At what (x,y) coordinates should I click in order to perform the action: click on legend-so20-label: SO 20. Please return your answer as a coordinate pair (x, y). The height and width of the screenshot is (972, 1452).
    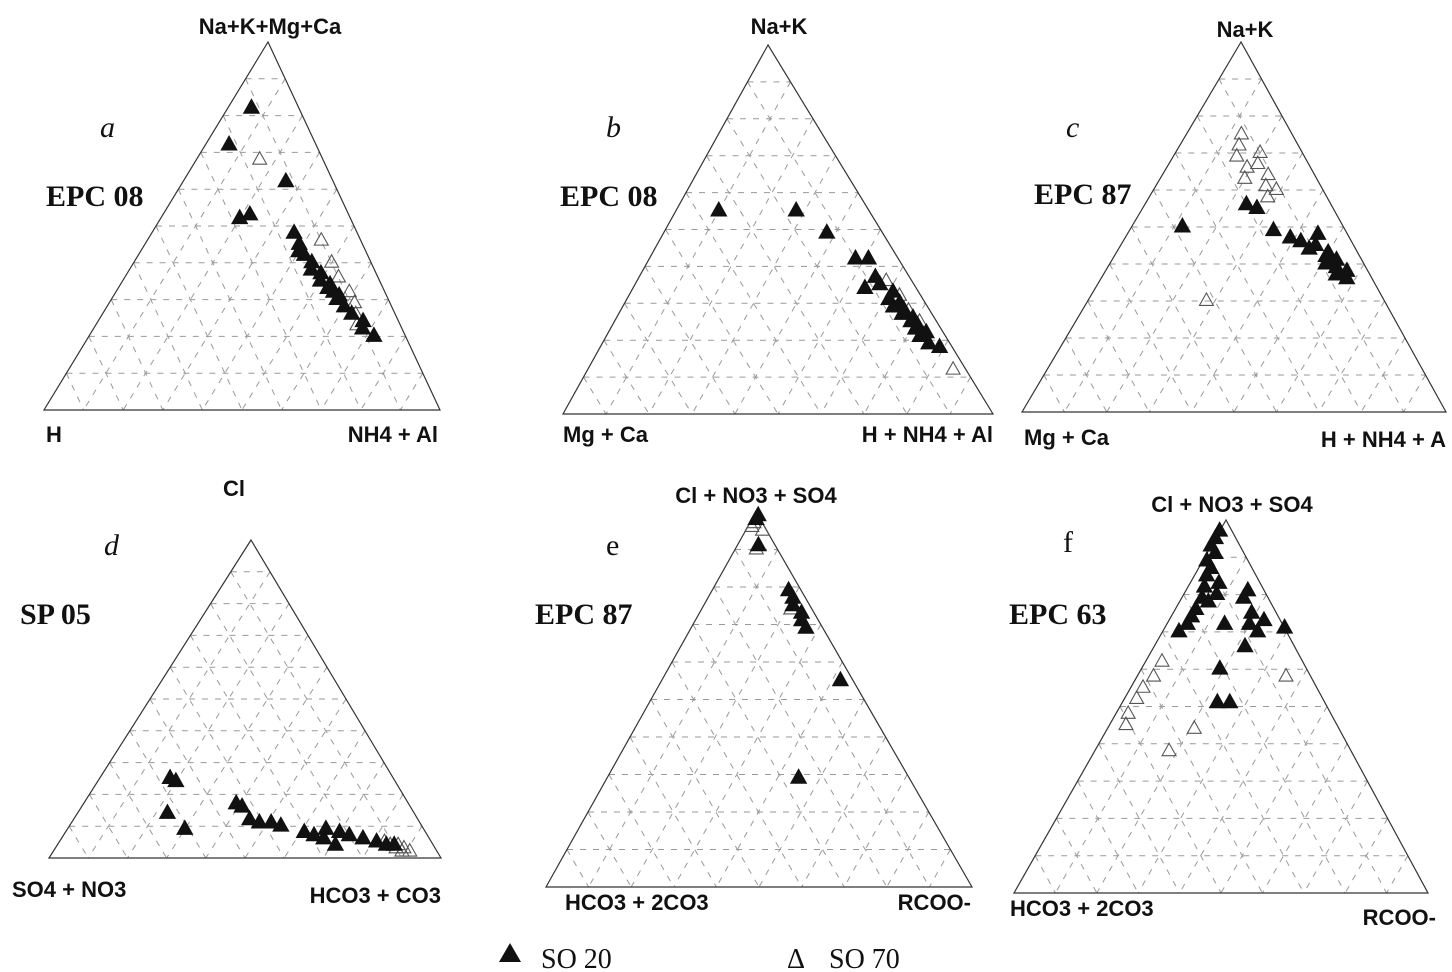
    Looking at the image, I should click on (576, 958).